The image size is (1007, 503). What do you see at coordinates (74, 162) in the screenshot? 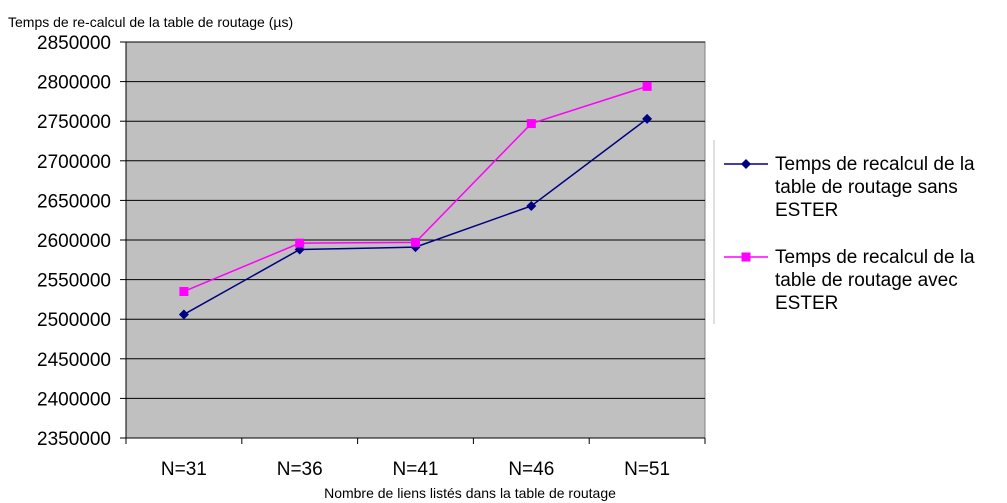
I see `y-tick-label-7: 2700000` at bounding box center [74, 162].